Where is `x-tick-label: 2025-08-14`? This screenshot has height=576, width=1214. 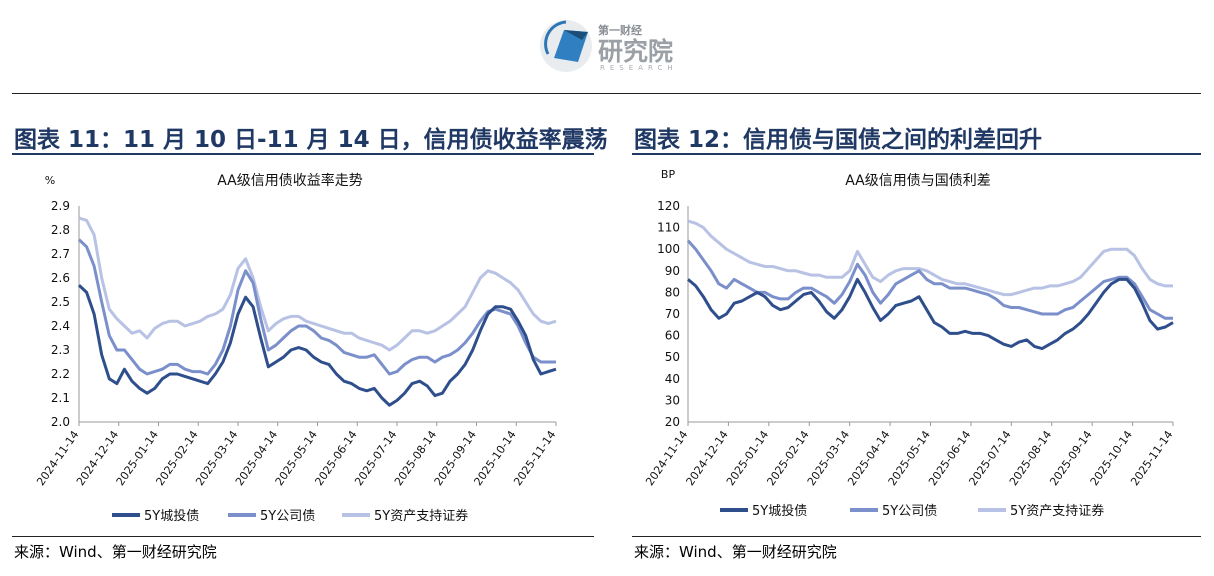
x-tick-label: 2025-08-14 is located at coordinates (1030, 458).